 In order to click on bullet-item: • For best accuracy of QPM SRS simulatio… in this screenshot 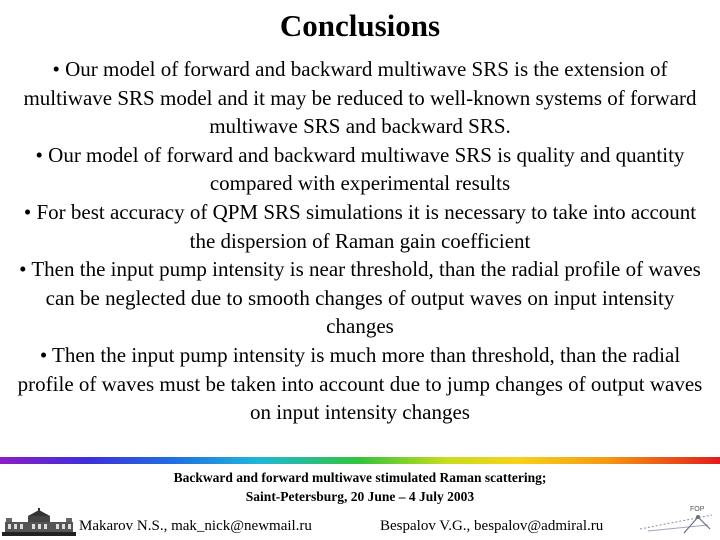, I will do `click(360, 226)`.